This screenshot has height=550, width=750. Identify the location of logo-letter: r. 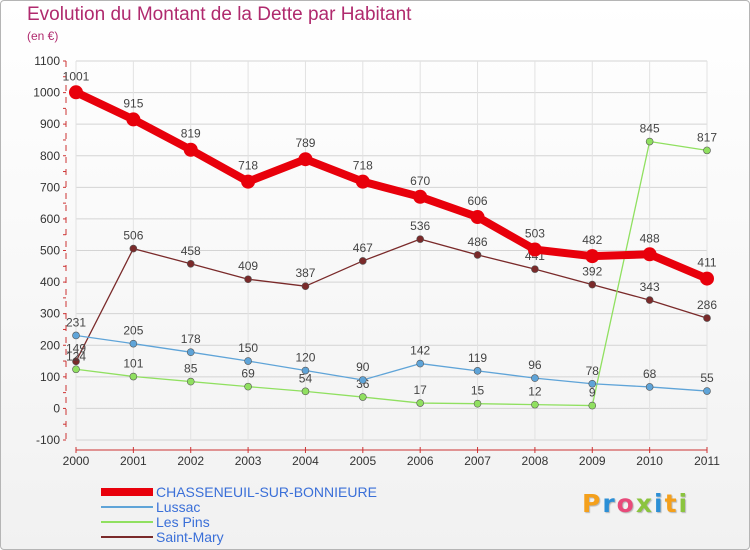
(609, 503).